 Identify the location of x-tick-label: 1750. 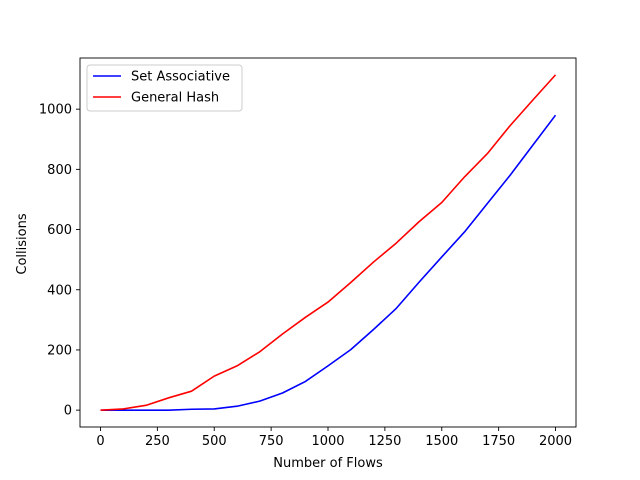
(498, 441).